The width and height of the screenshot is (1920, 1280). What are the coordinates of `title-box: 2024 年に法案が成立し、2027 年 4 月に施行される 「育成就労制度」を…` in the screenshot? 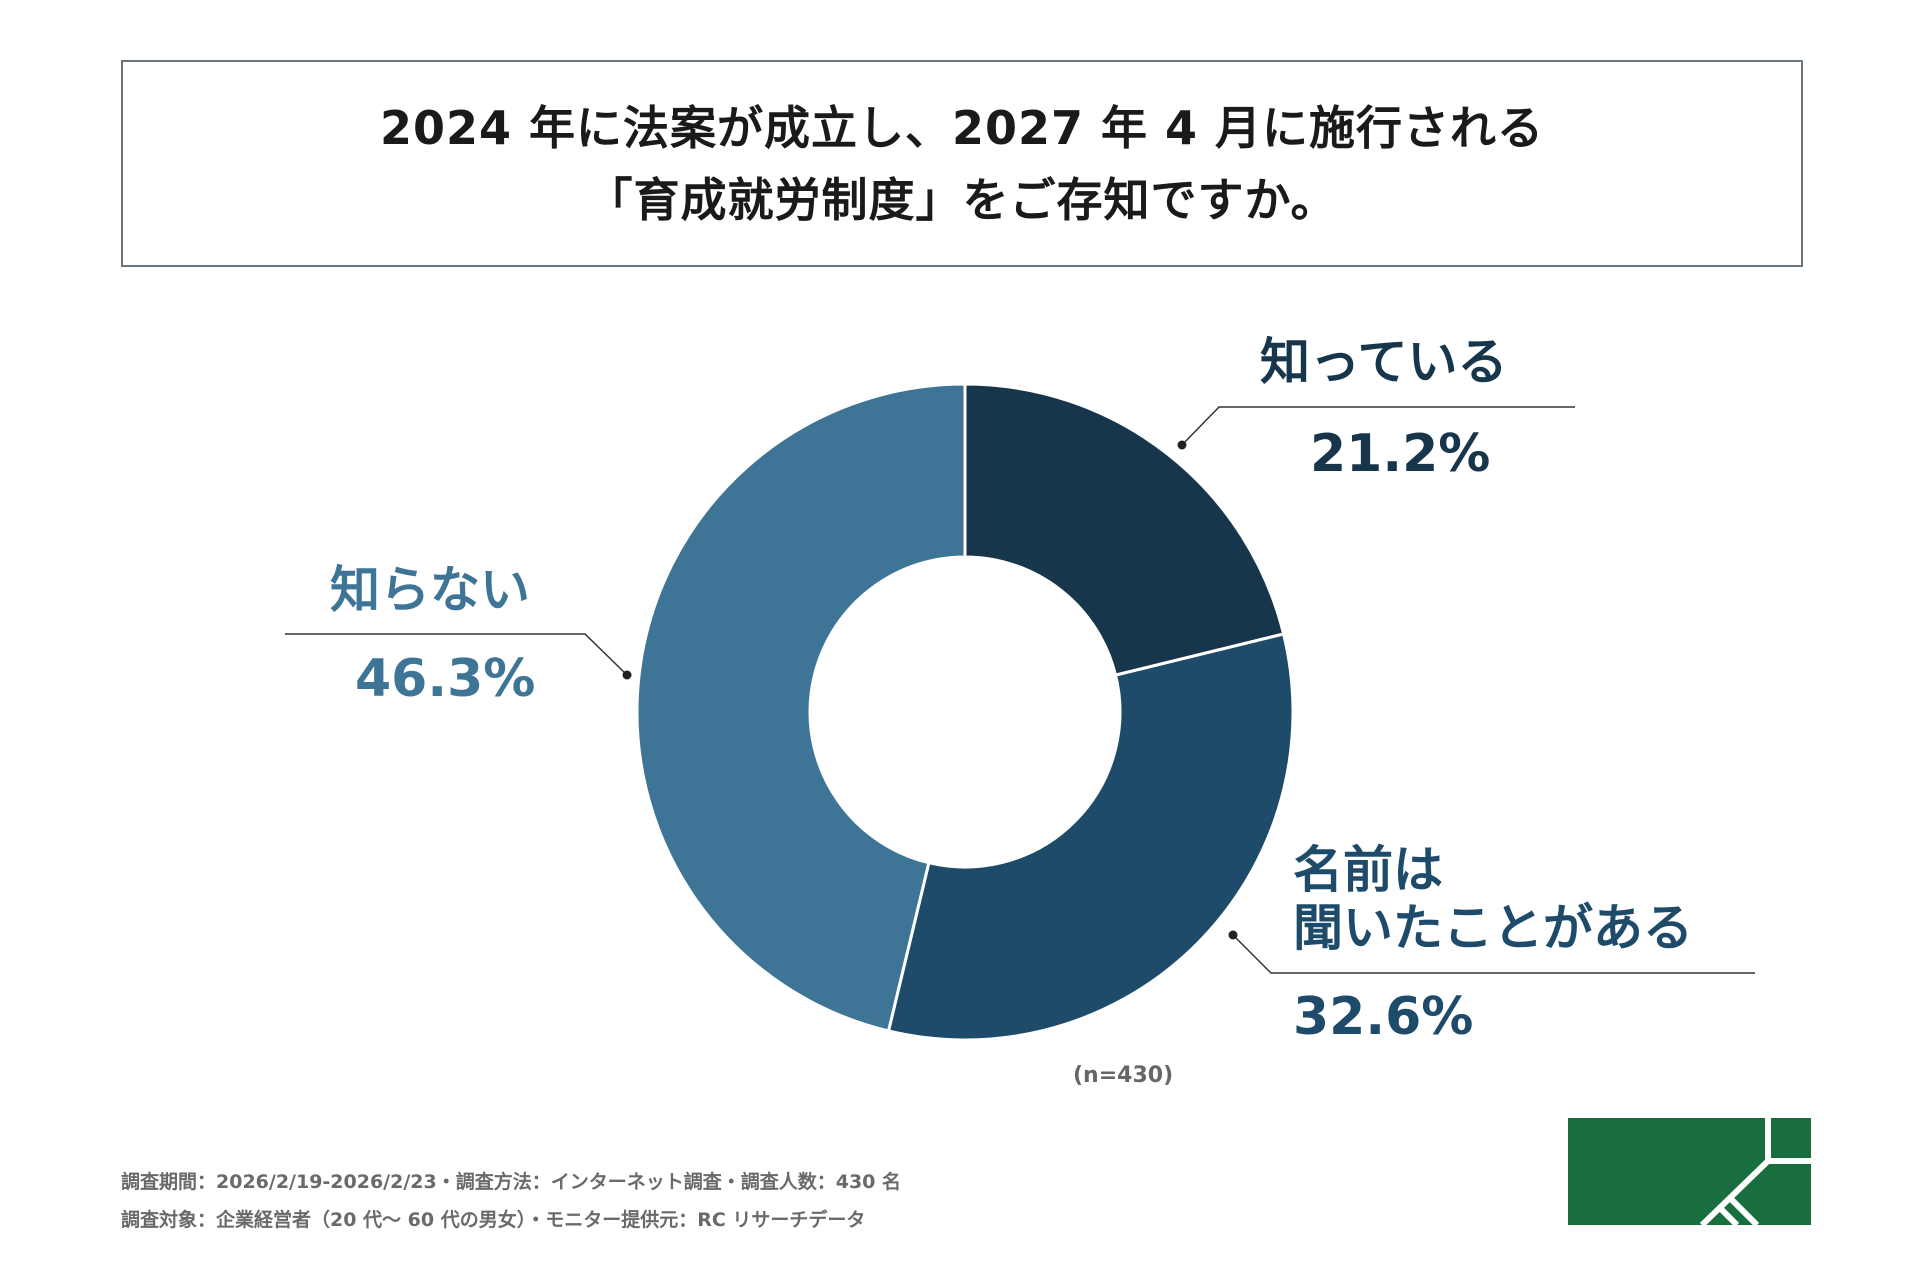 It's located at (962, 163).